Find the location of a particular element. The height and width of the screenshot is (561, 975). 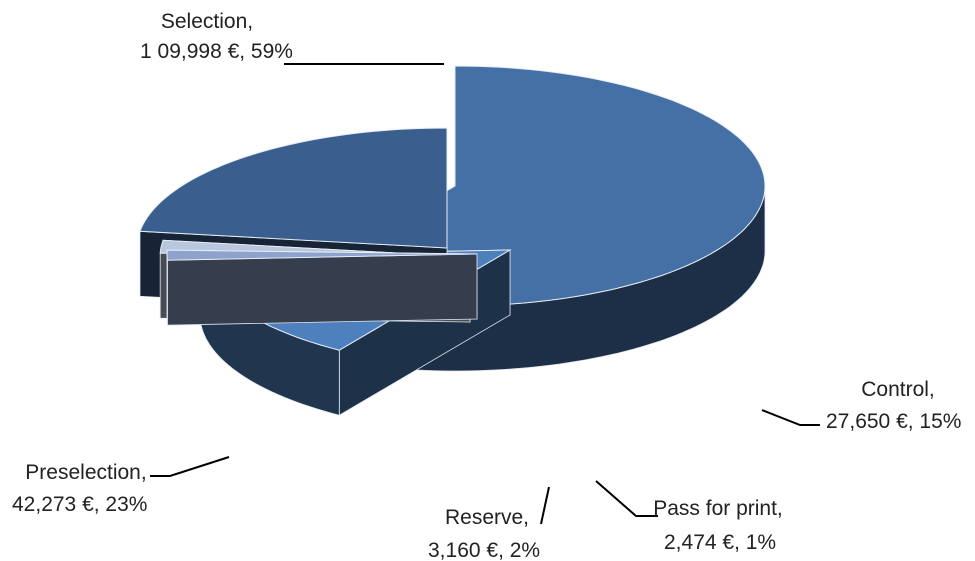

pie-slice-pass-for-print is located at coordinates (322, 287).